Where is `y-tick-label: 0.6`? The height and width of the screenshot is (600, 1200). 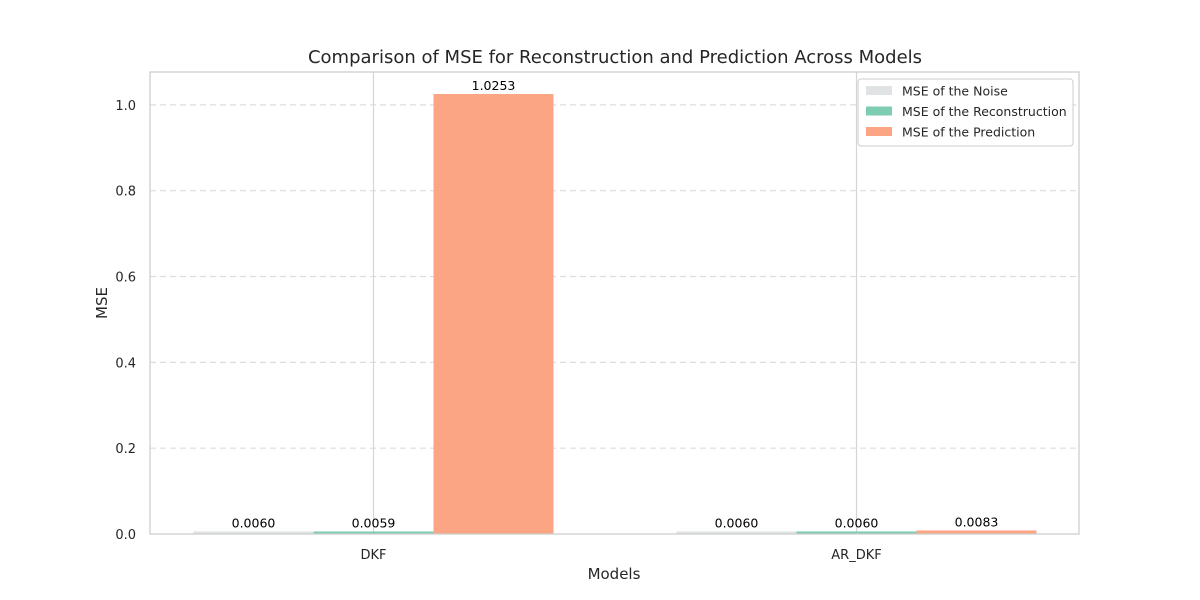
y-tick-label: 0.6 is located at coordinates (125, 278).